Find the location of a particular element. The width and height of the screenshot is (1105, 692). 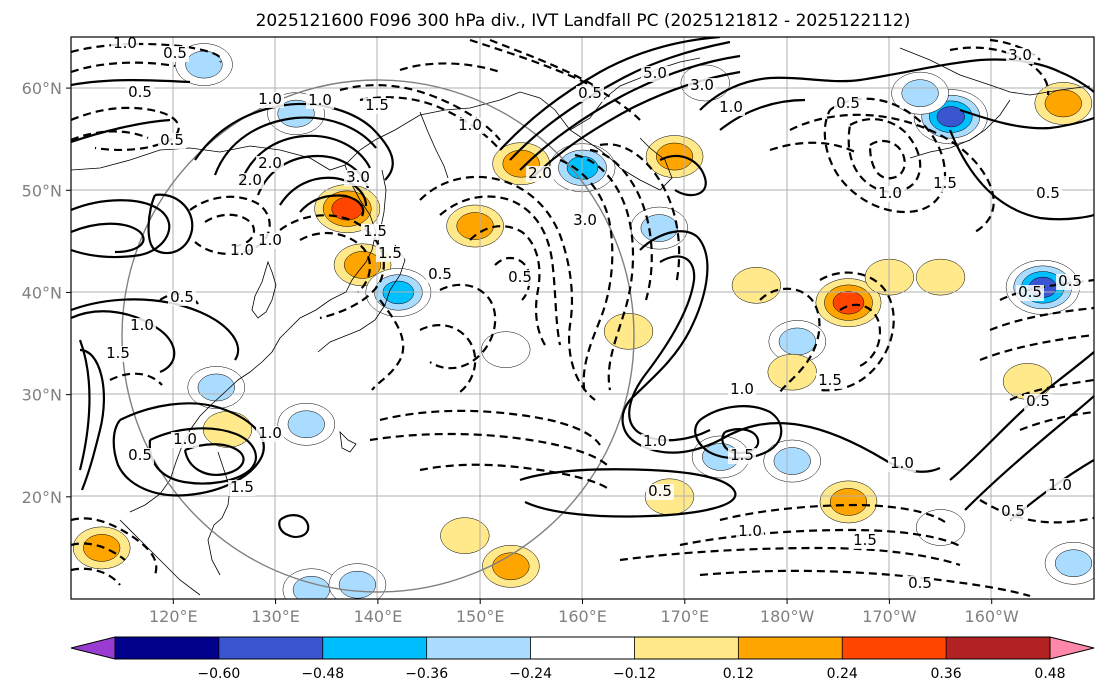

lon-tick-label: 170°W is located at coordinates (889, 616).